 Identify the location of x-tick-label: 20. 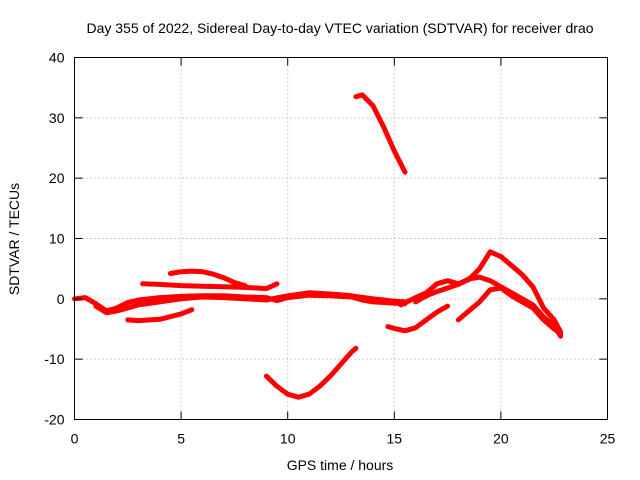
(501, 439).